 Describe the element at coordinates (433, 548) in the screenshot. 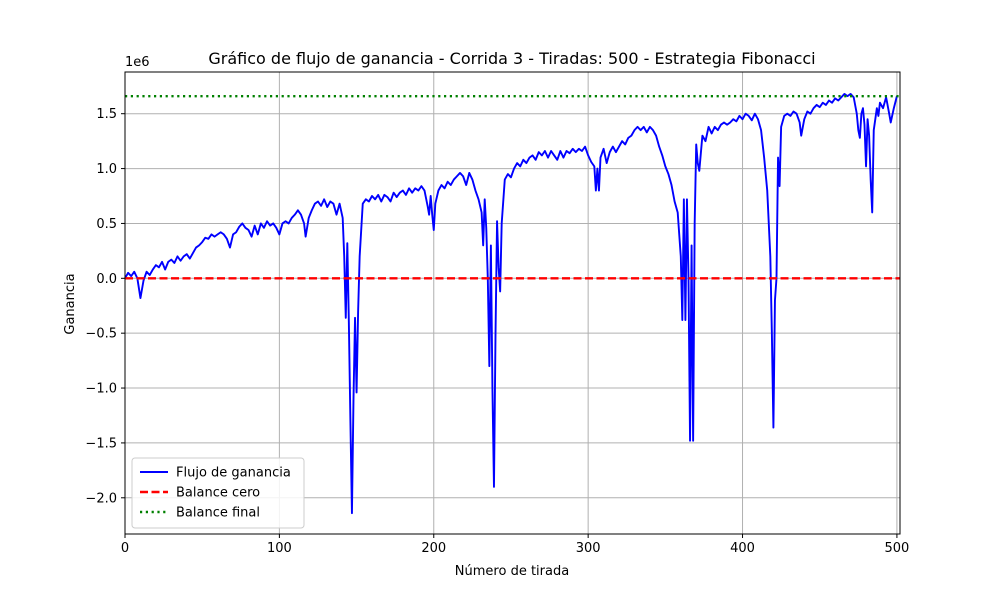

I see `x-tick-label: 200` at that location.